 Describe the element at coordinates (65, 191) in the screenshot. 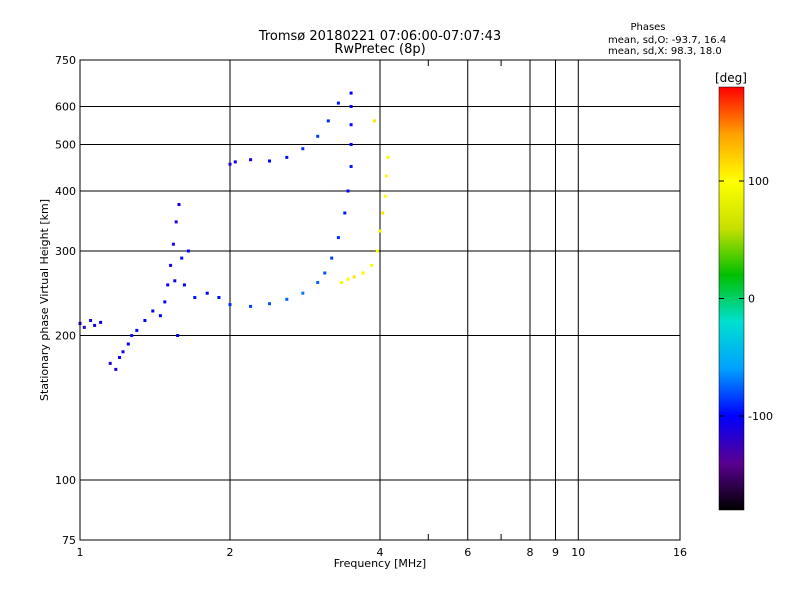

I see `y-tick-label: 400` at that location.